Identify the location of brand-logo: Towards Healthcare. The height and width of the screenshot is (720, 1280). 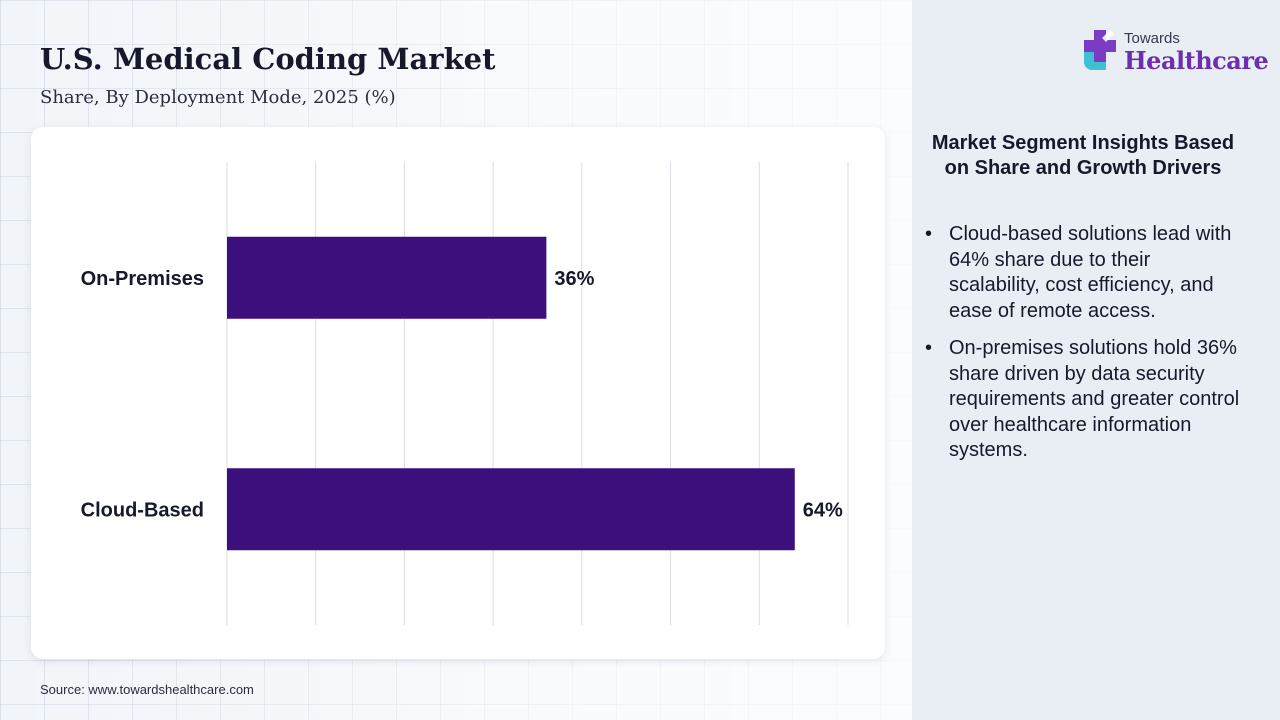
(1174, 53).